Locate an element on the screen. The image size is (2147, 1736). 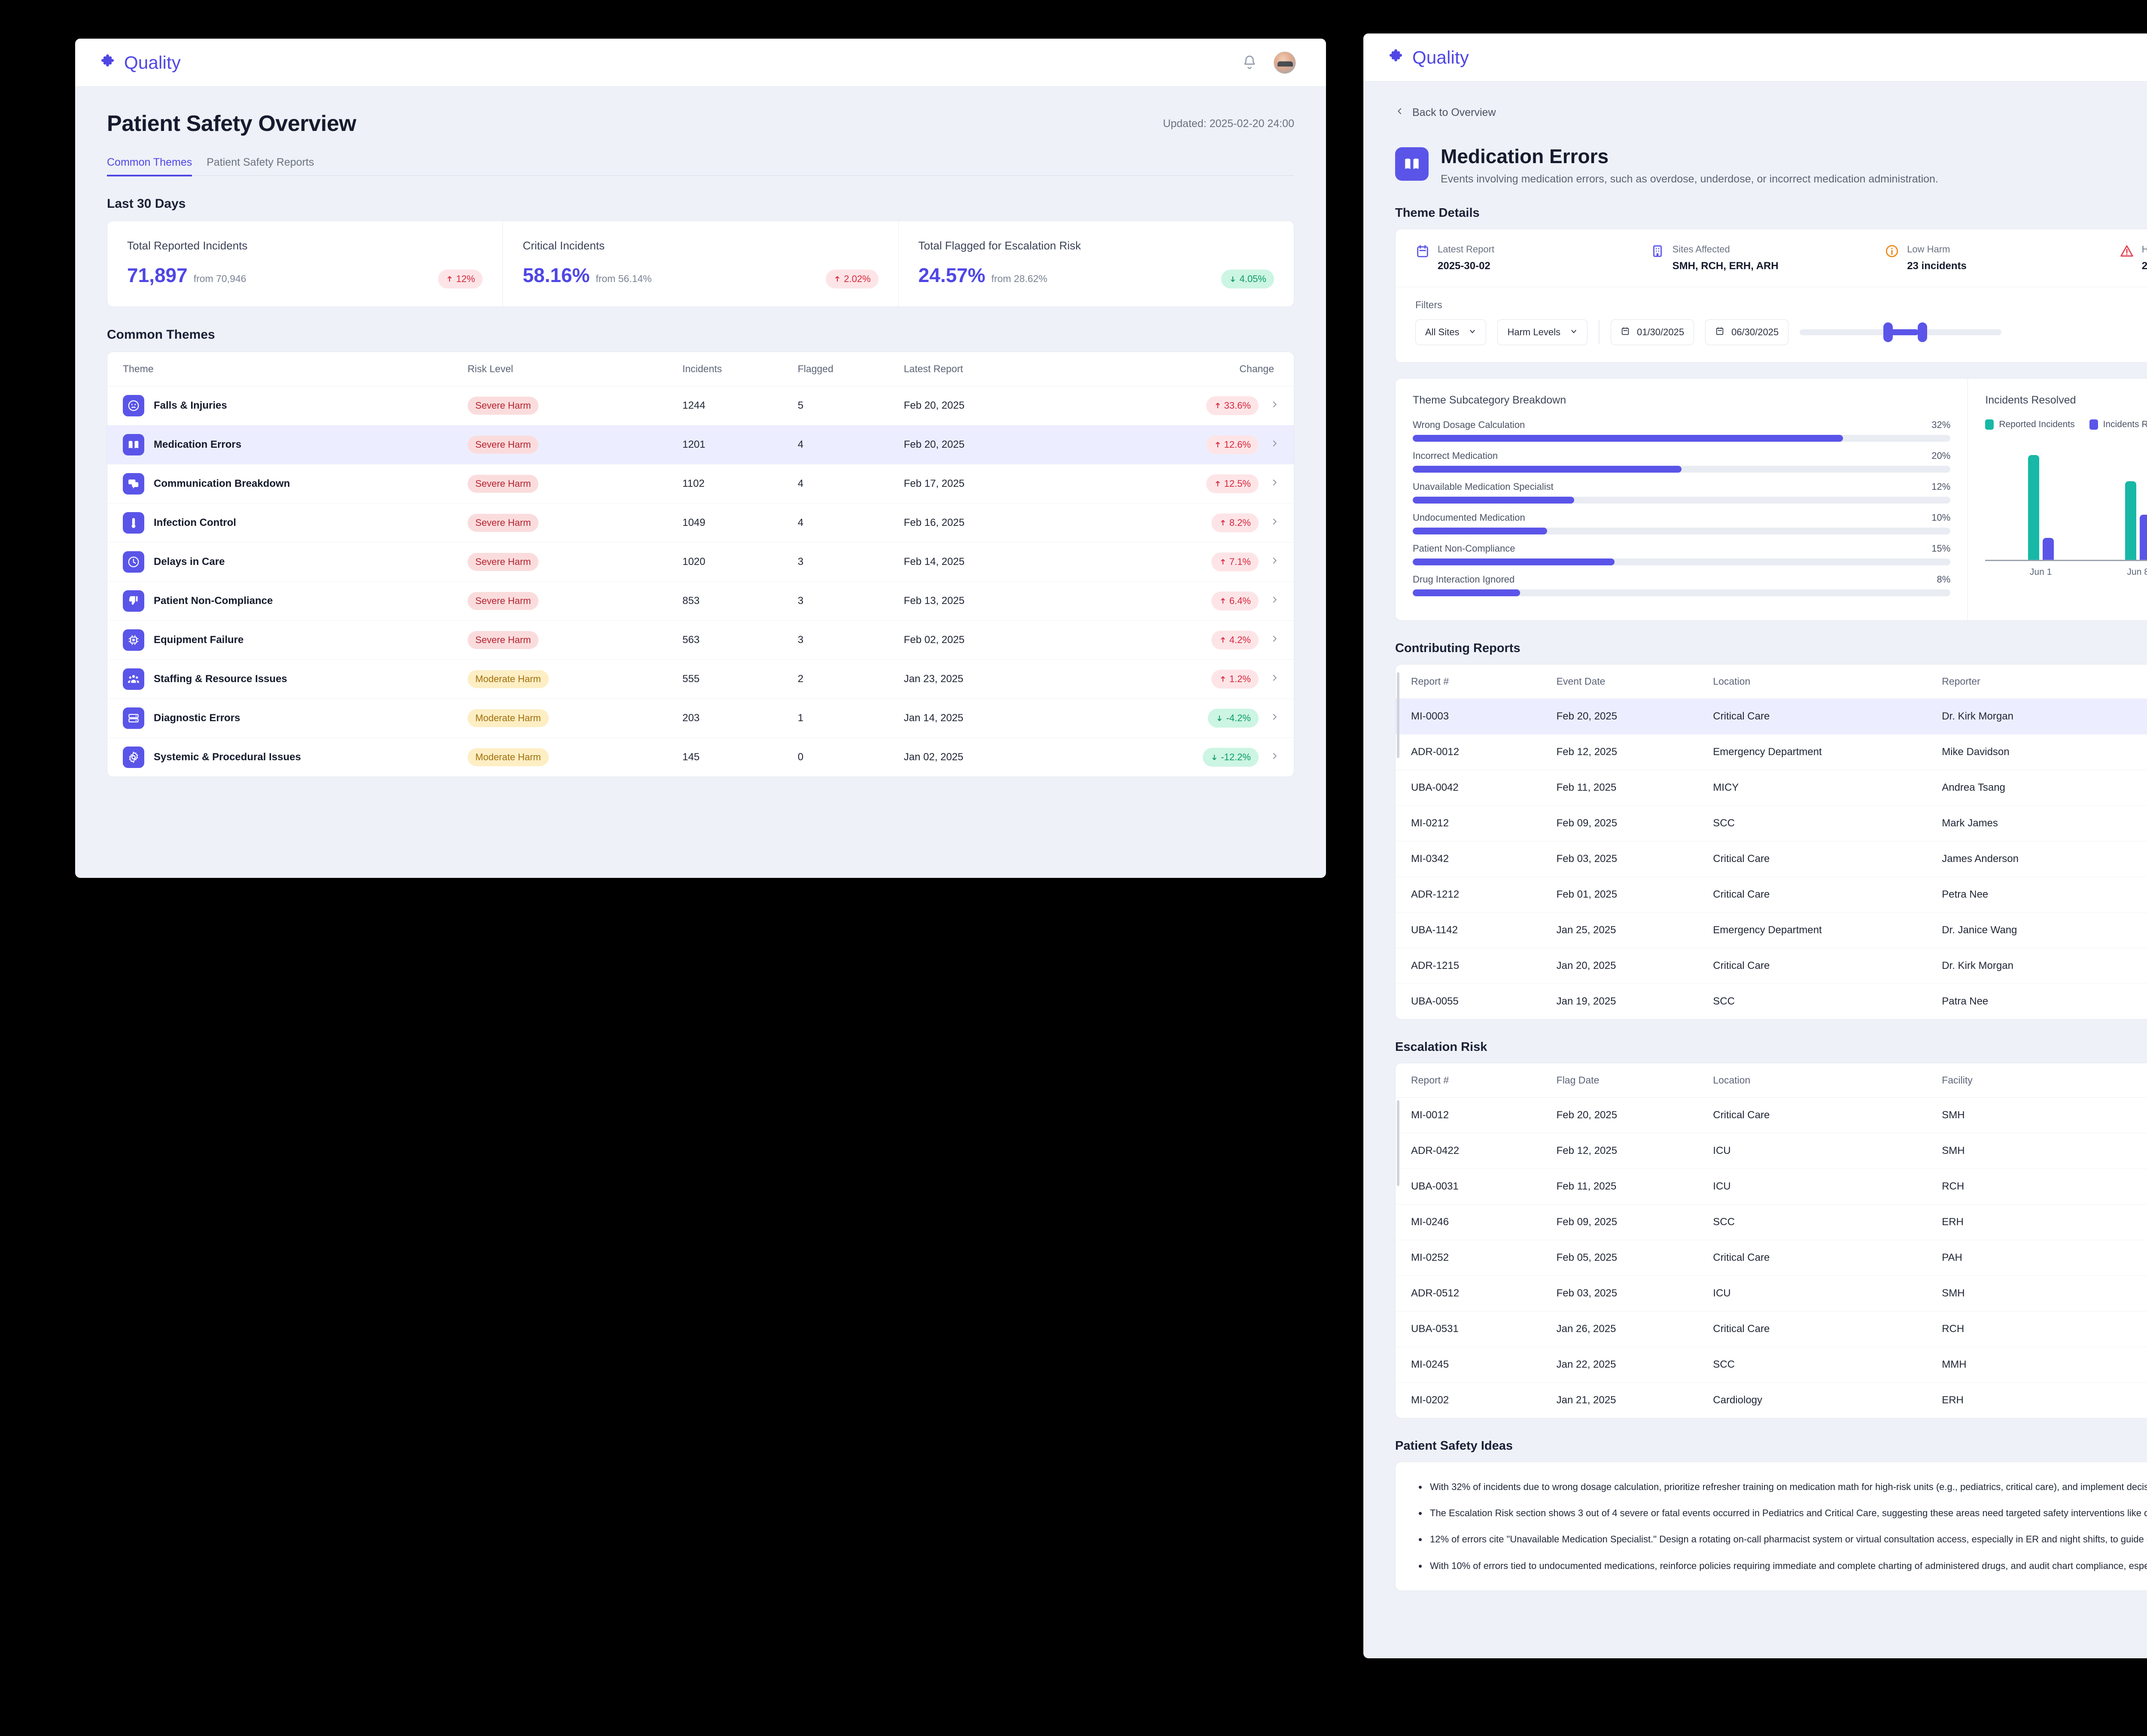
themes-col-header: Flagged is located at coordinates (847, 369).